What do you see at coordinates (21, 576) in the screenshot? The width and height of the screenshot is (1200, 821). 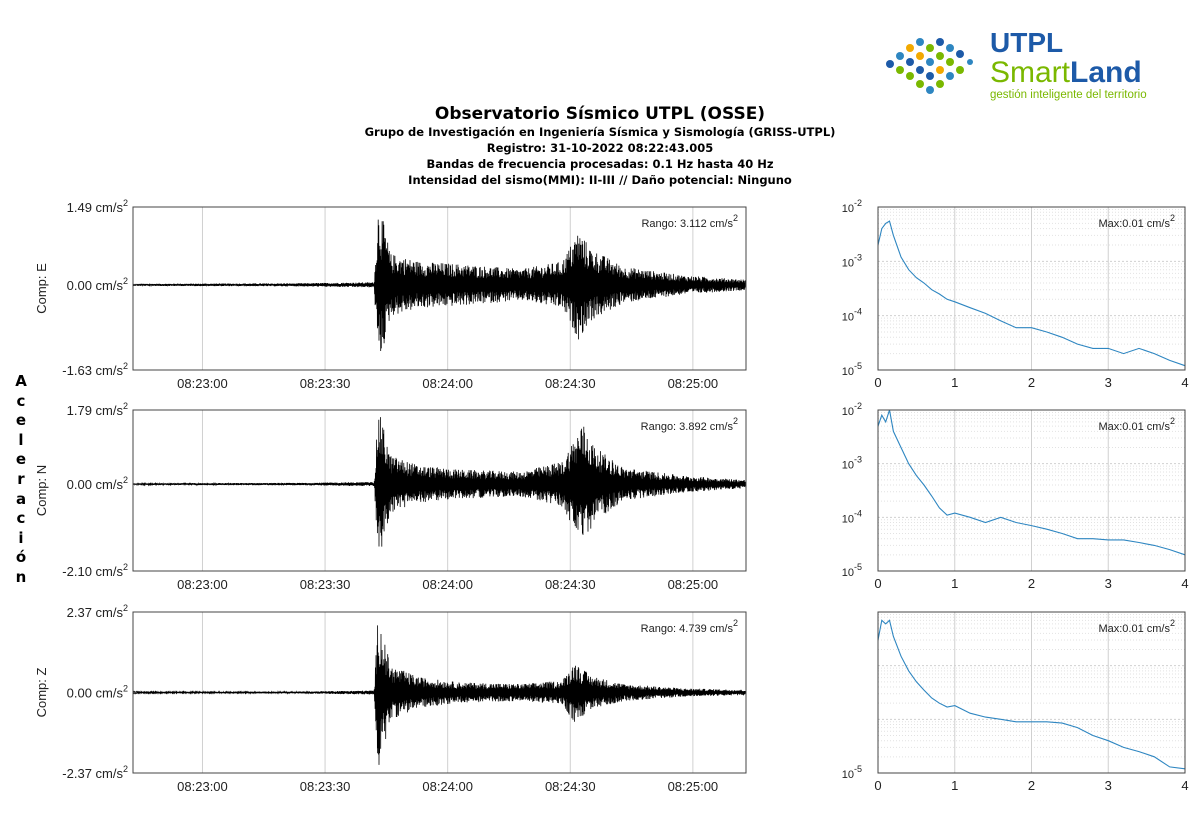 I see `acceleration-letter: n` at bounding box center [21, 576].